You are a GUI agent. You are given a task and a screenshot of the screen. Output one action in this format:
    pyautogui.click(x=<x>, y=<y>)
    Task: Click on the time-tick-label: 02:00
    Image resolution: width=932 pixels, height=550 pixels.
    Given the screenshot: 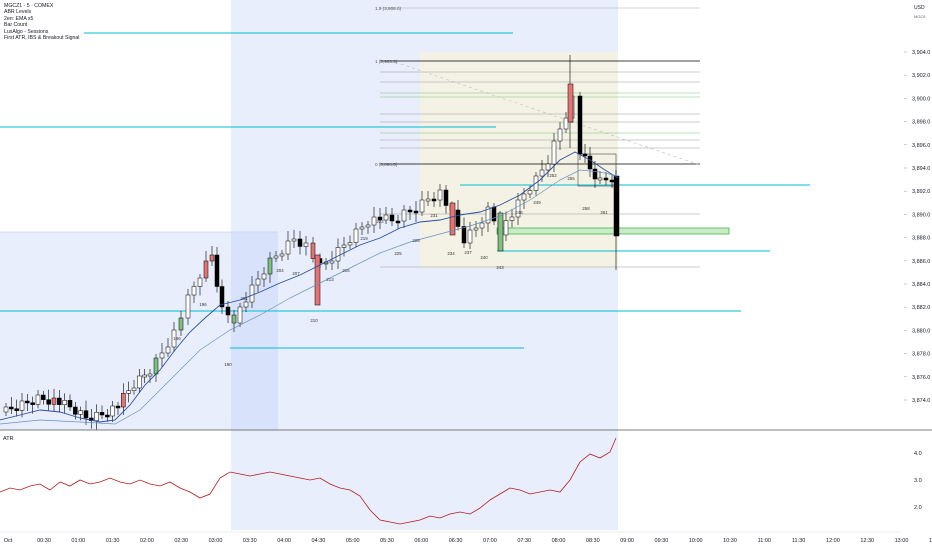 What is the action you would take?
    pyautogui.click(x=147, y=541)
    